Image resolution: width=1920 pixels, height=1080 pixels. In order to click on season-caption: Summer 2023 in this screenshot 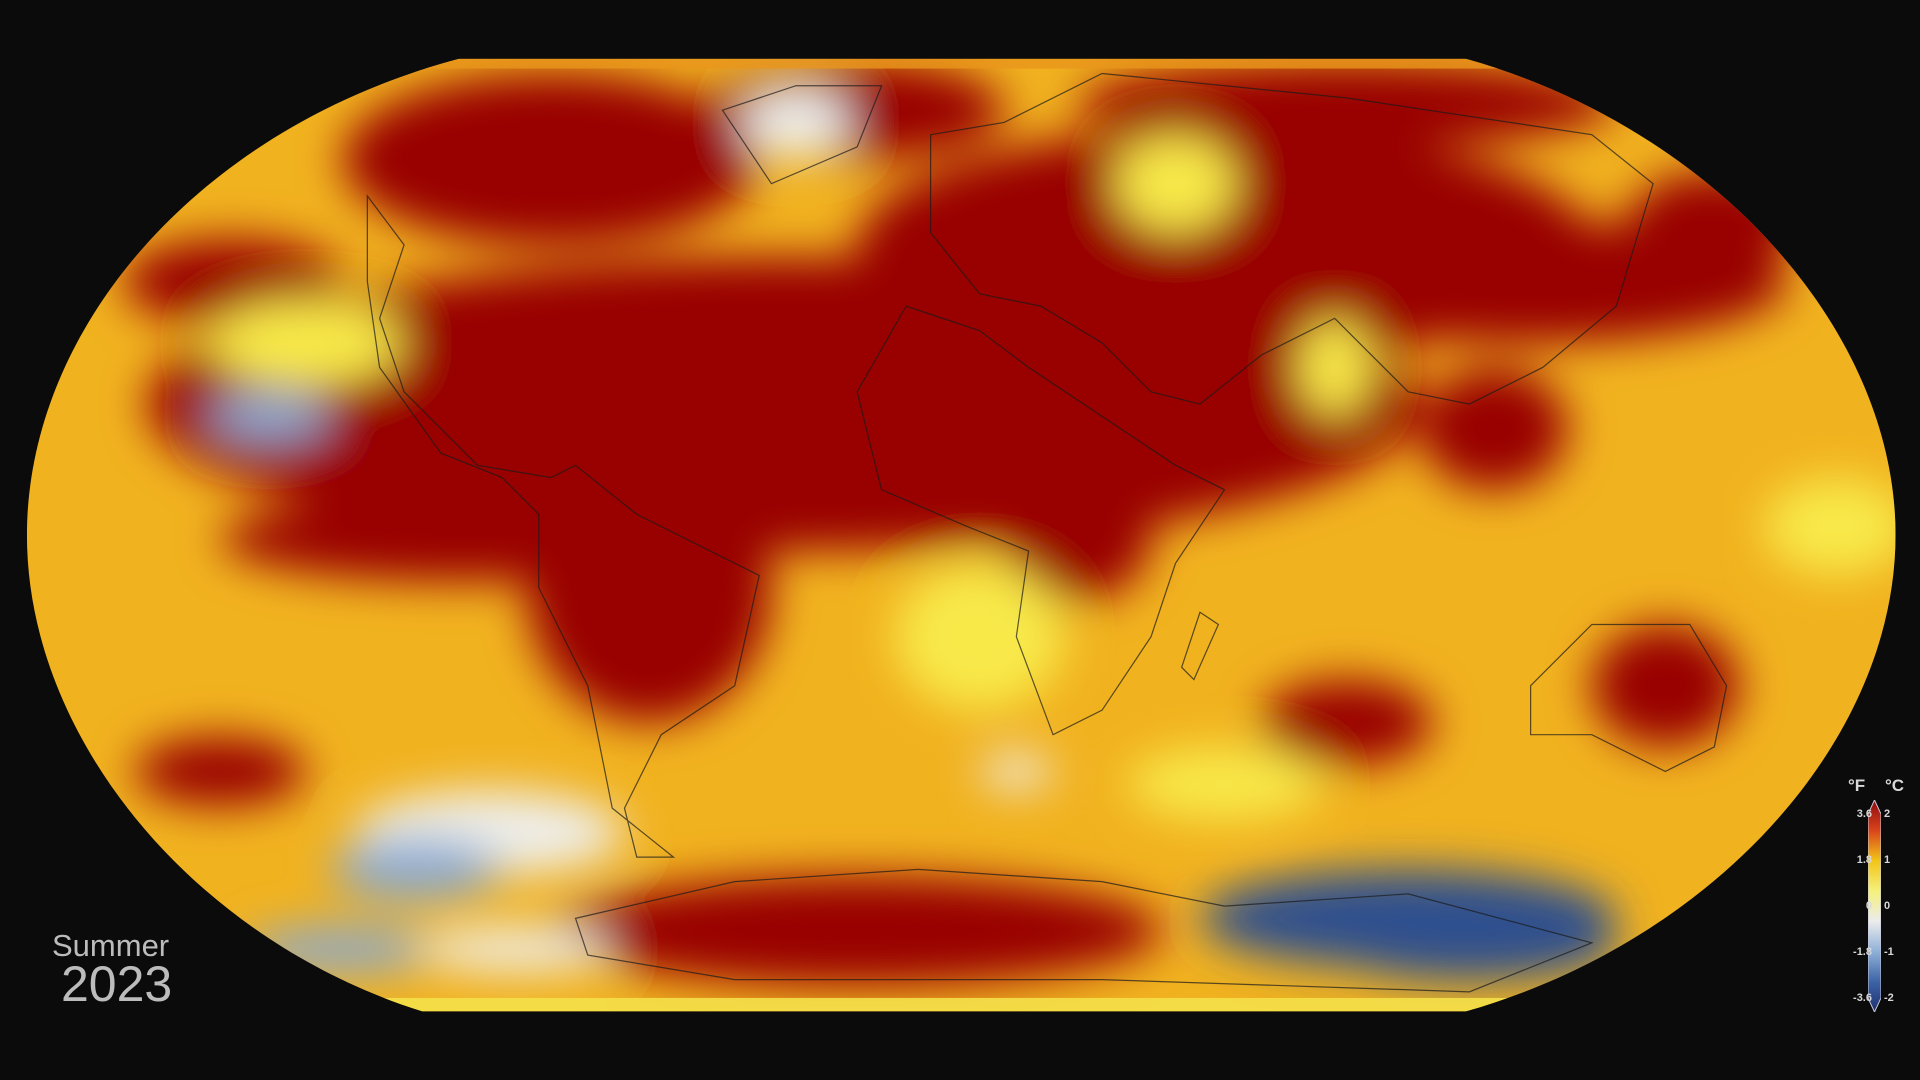, I will do `click(112, 969)`.